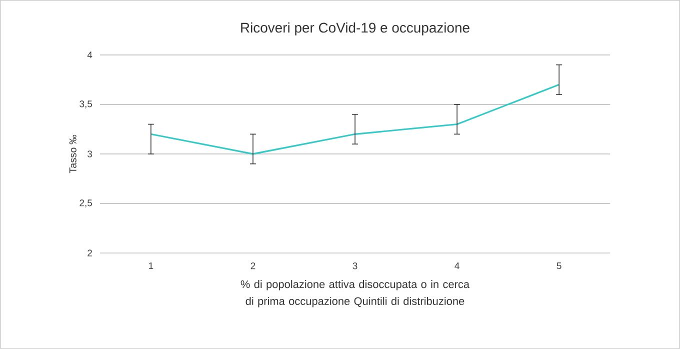 The height and width of the screenshot is (349, 680). Describe the element at coordinates (355, 294) in the screenshot. I see `x-axis-title: % di popolazione attiva disoccupata o in cerca di prima occupazione Quintili di distribuzione` at that location.